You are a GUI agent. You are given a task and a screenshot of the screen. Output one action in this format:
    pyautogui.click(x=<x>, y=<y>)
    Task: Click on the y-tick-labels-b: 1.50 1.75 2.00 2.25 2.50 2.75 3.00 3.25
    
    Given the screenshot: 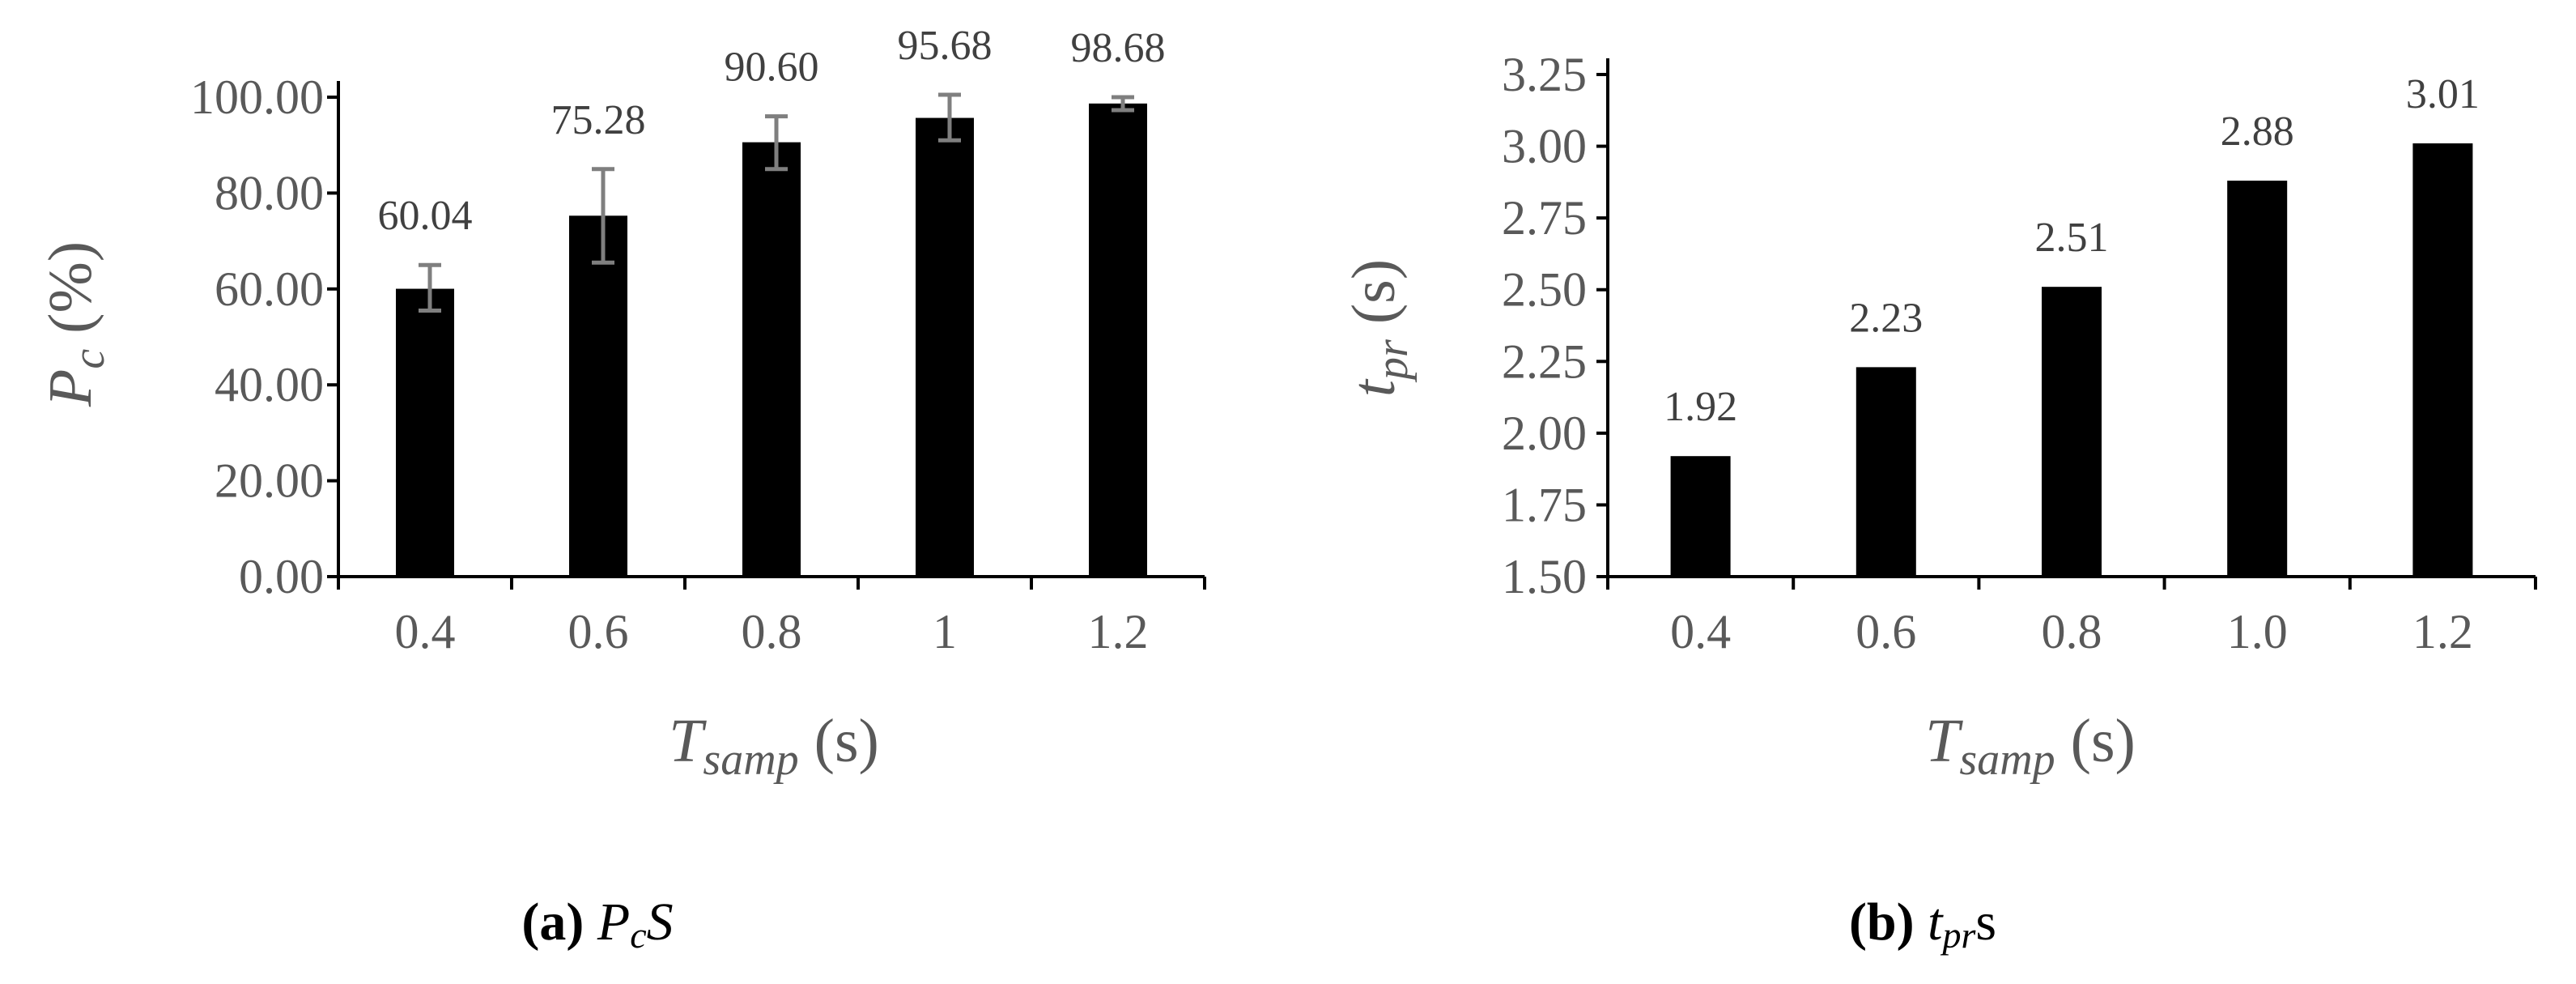 What is the action you would take?
    pyautogui.click(x=1545, y=325)
    